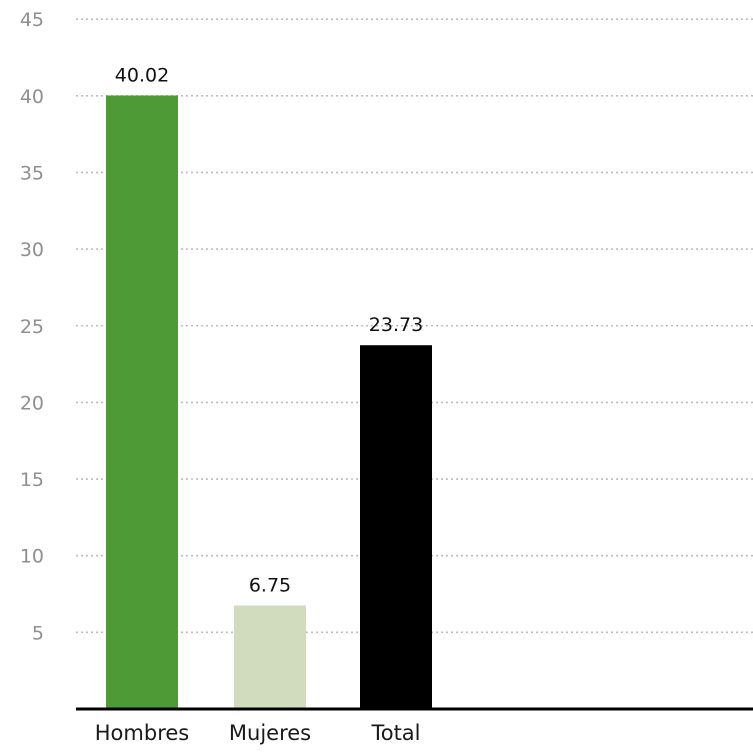  I want to click on y-tick-label: 20, so click(32, 403).